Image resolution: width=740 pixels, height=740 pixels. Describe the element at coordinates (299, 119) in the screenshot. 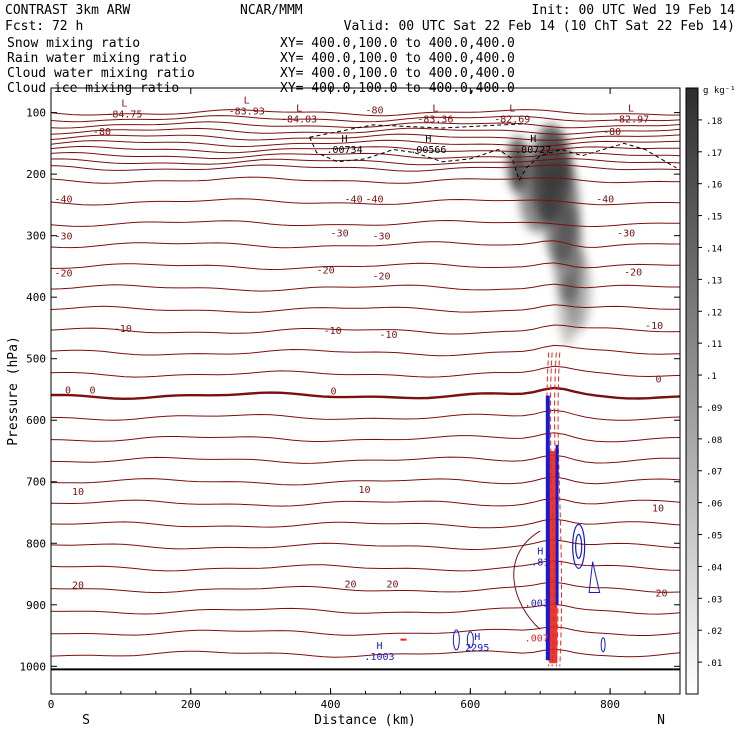

I see `extremum-value: -84.03` at that location.